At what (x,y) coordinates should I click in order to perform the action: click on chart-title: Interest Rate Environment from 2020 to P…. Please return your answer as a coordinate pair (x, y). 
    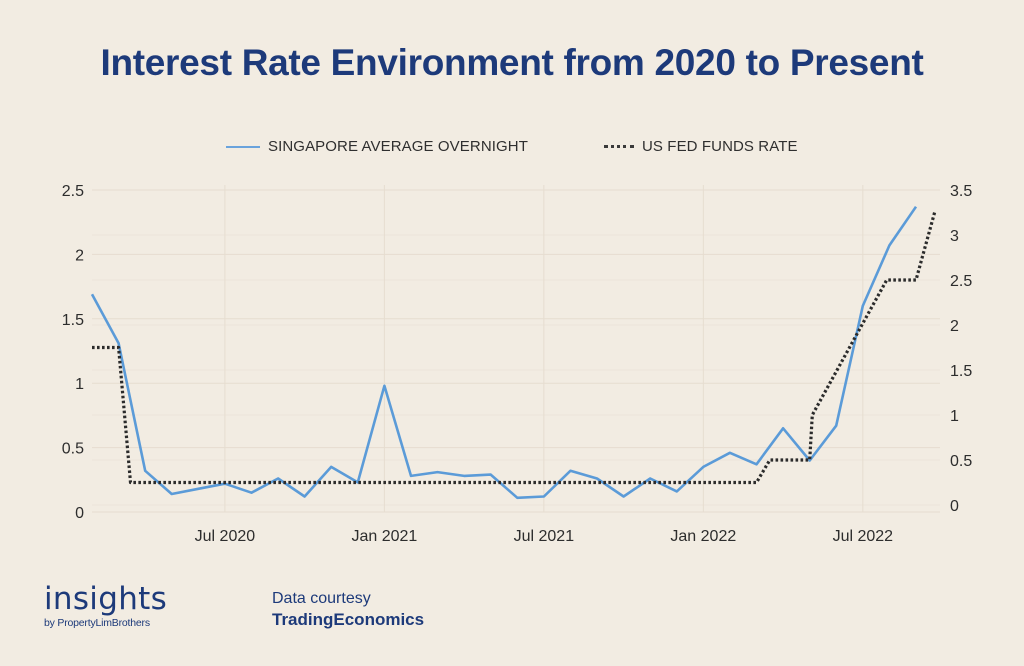
    Looking at the image, I should click on (512, 62).